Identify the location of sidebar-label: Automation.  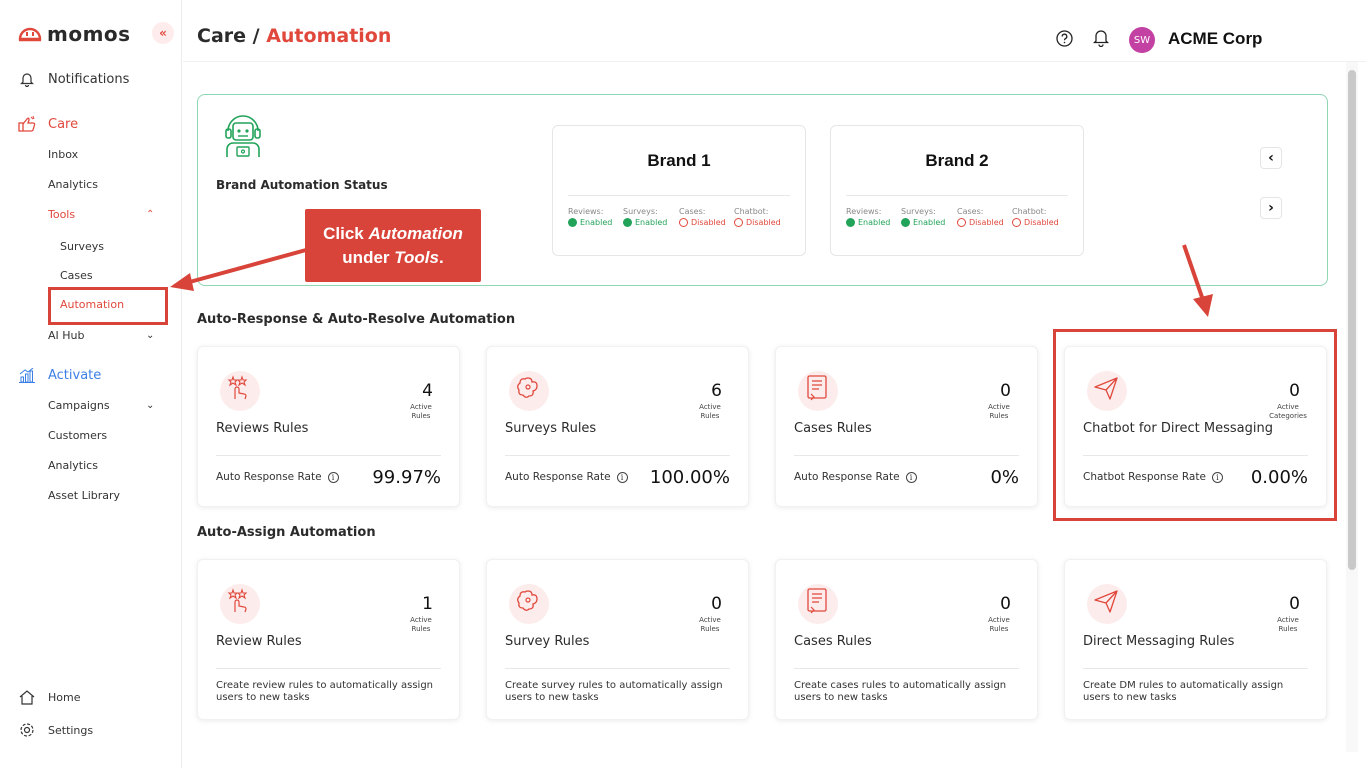
(92, 304).